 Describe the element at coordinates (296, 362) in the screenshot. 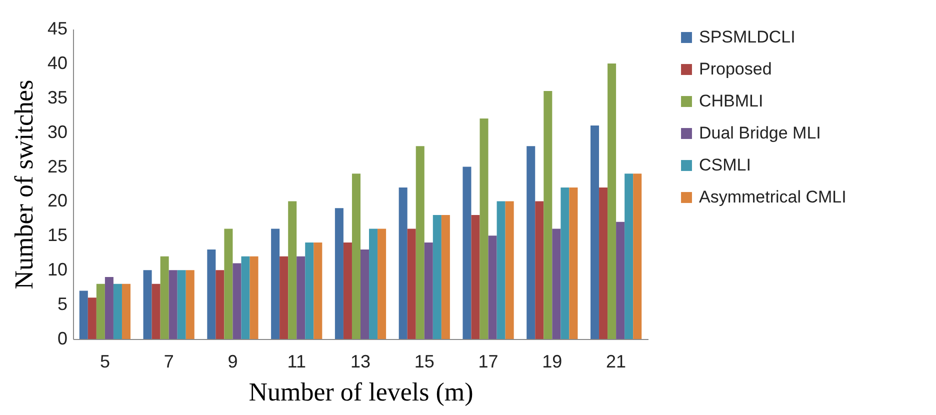

I see `x-tick-label: 11` at that location.